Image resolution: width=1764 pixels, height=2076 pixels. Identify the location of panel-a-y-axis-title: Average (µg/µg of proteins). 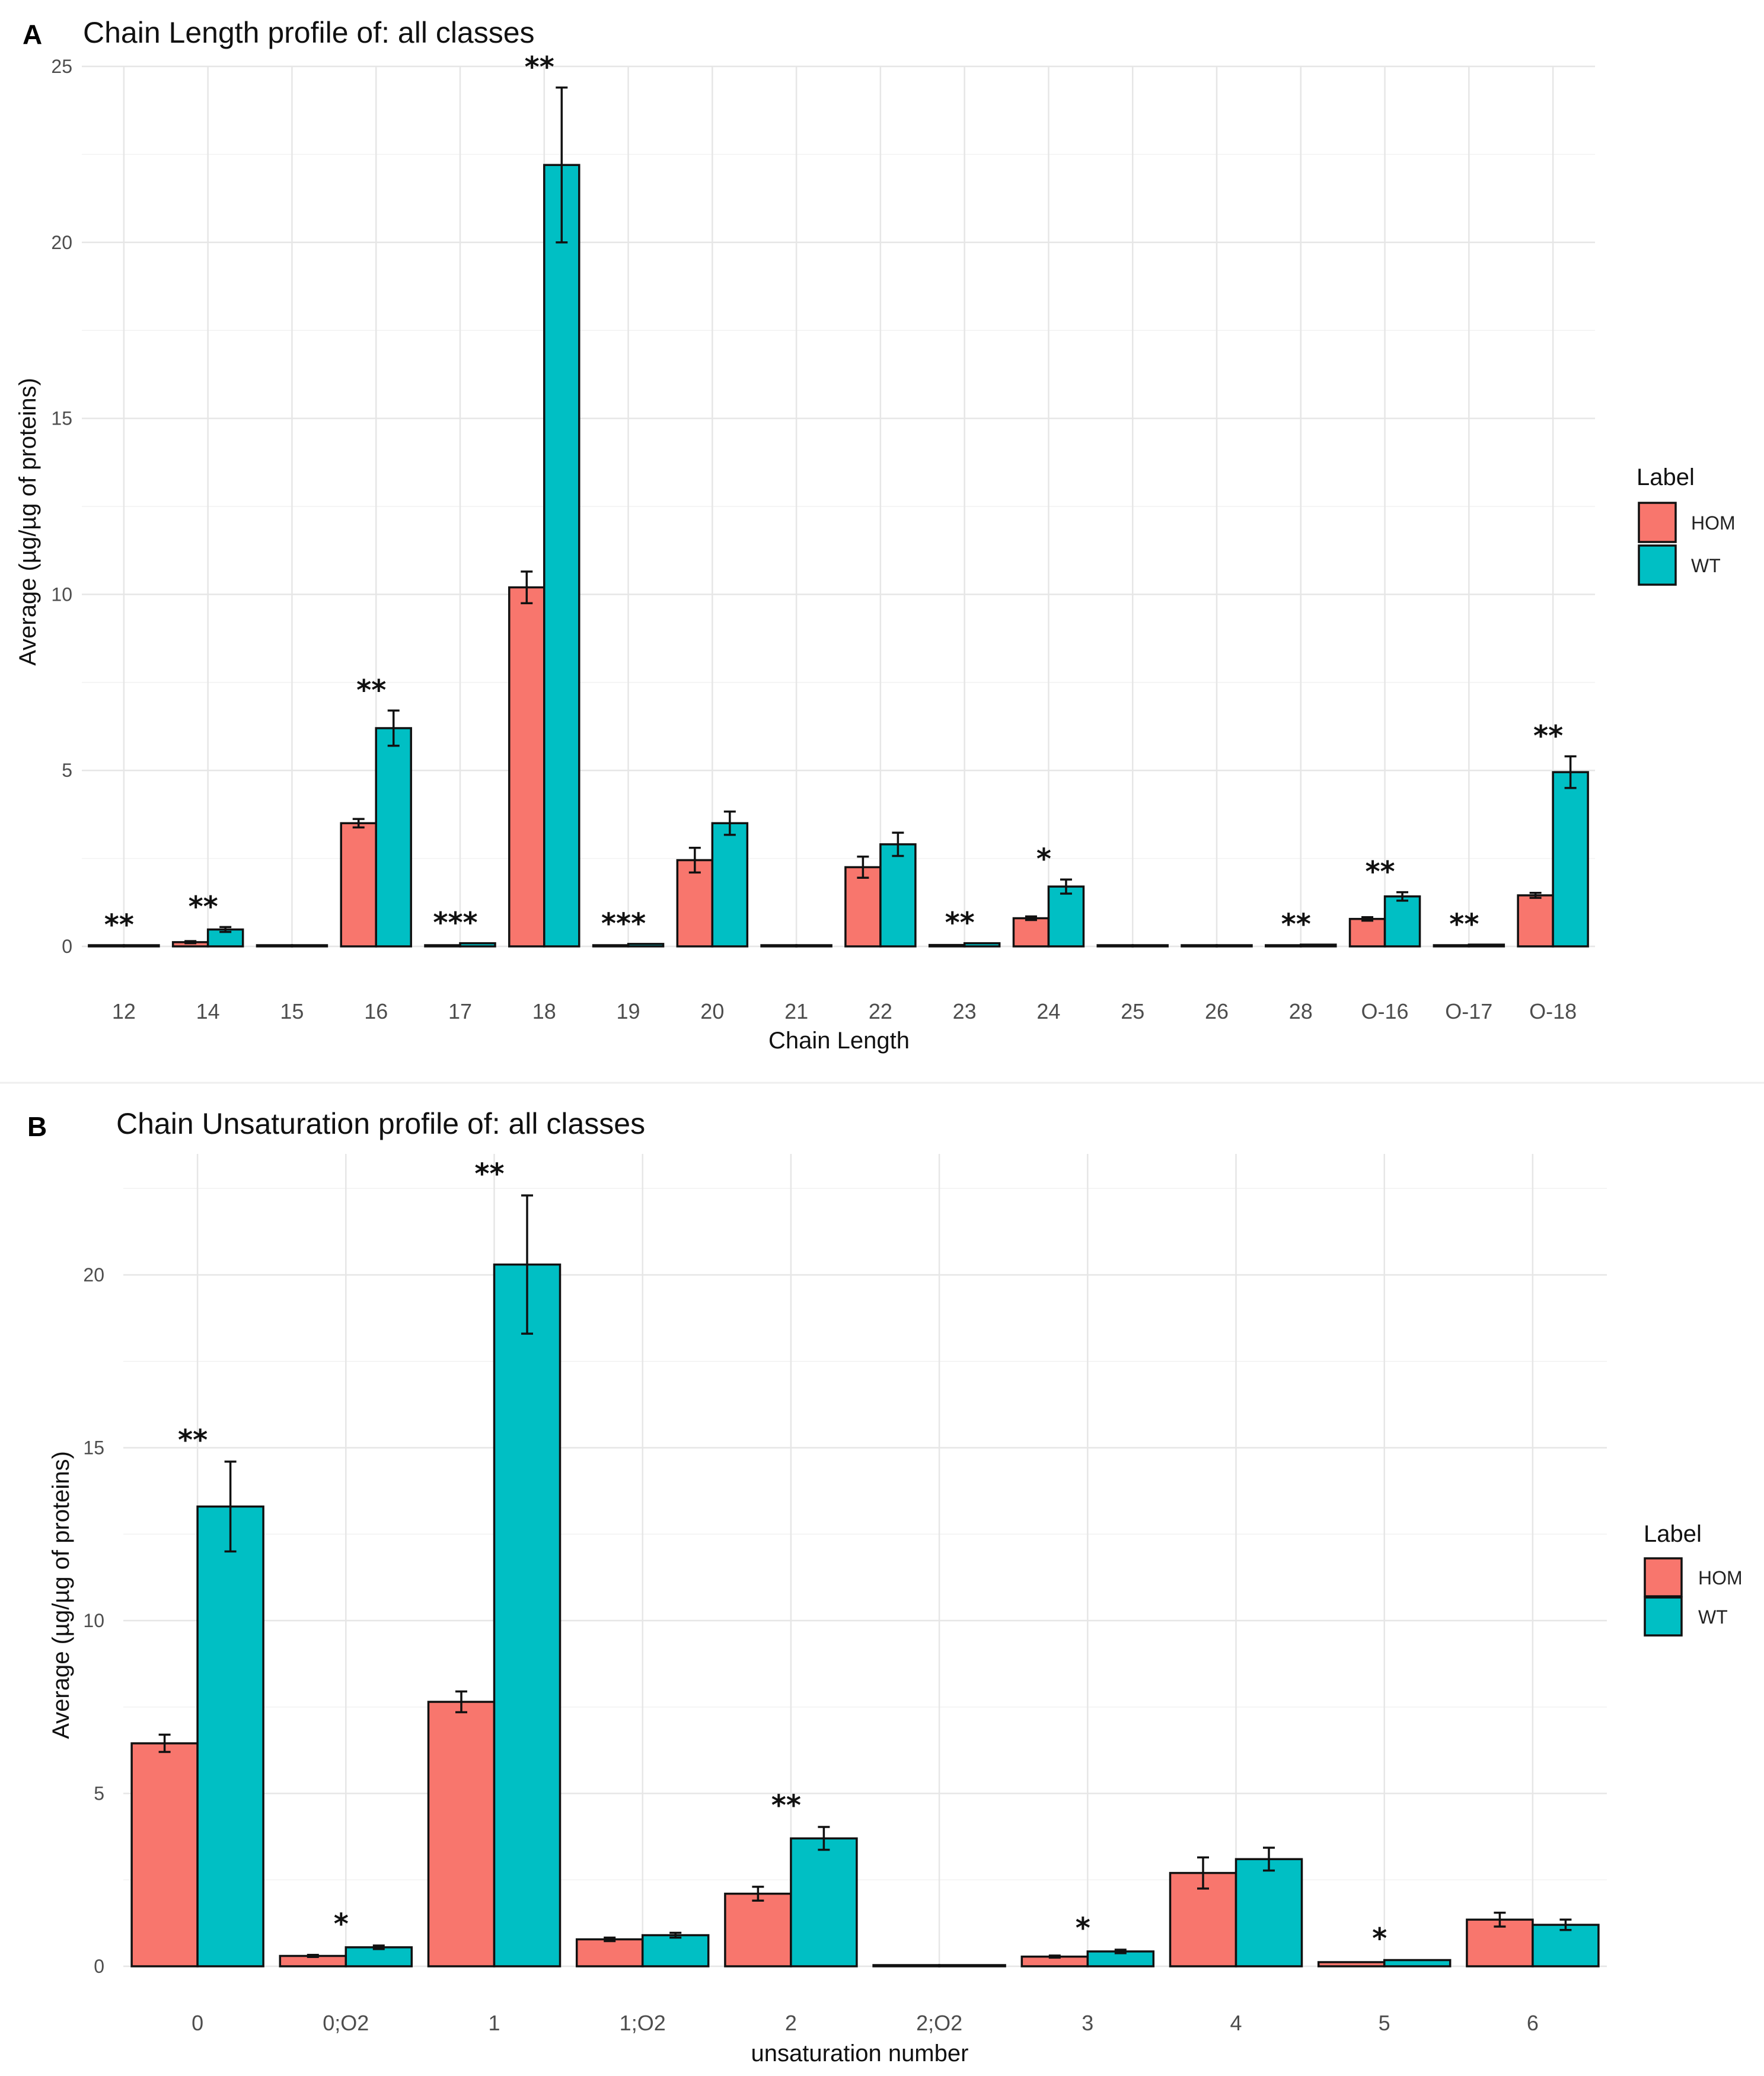
(28, 522).